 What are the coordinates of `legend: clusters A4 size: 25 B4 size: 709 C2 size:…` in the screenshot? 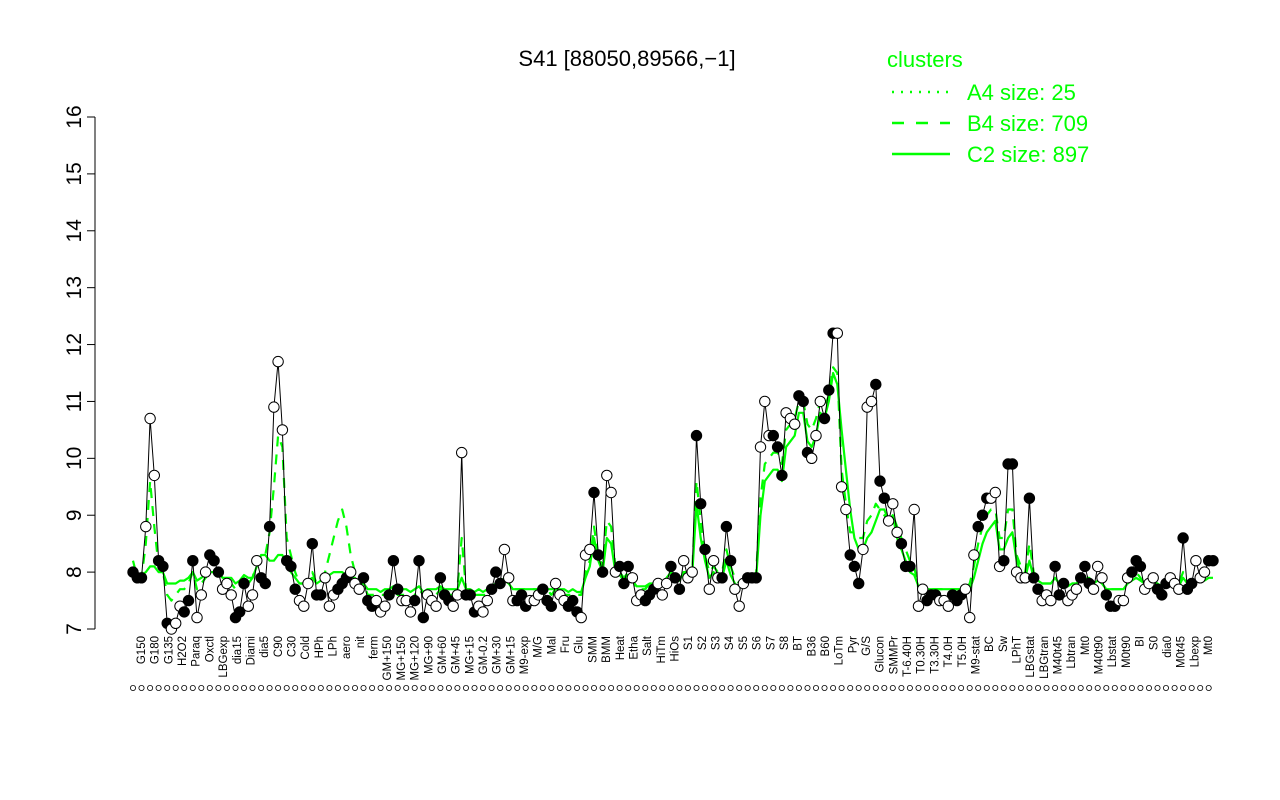 It's located at (988, 107).